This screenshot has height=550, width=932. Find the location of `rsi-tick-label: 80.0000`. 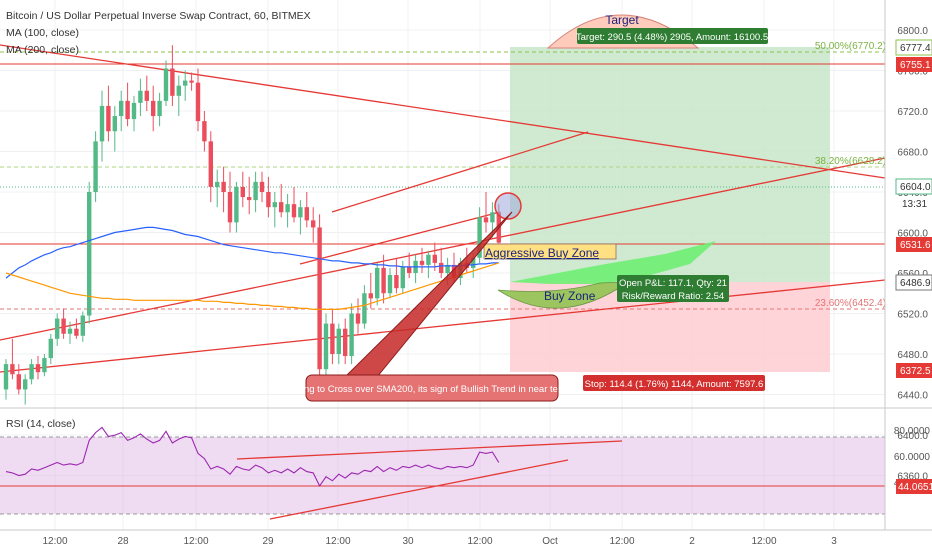

rsi-tick-label: 80.0000 is located at coordinates (912, 431).